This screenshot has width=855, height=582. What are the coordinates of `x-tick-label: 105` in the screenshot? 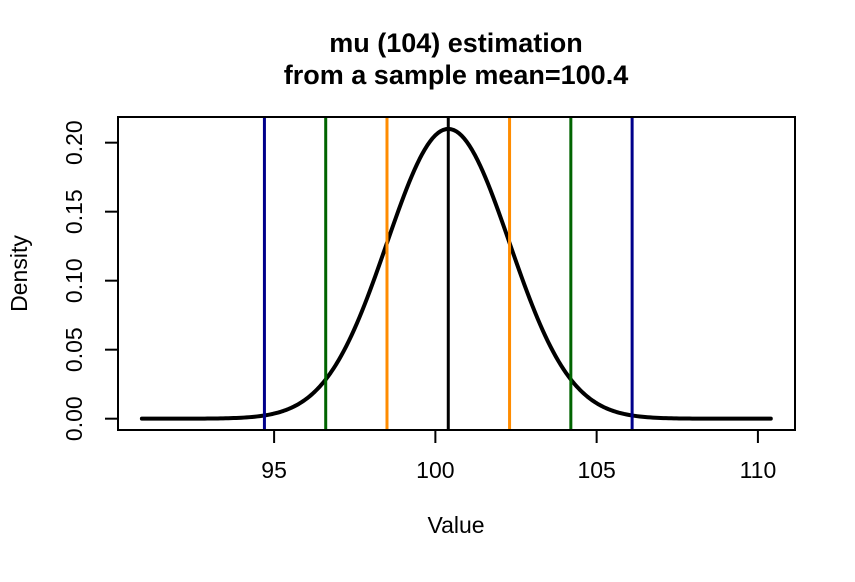 It's located at (596, 470).